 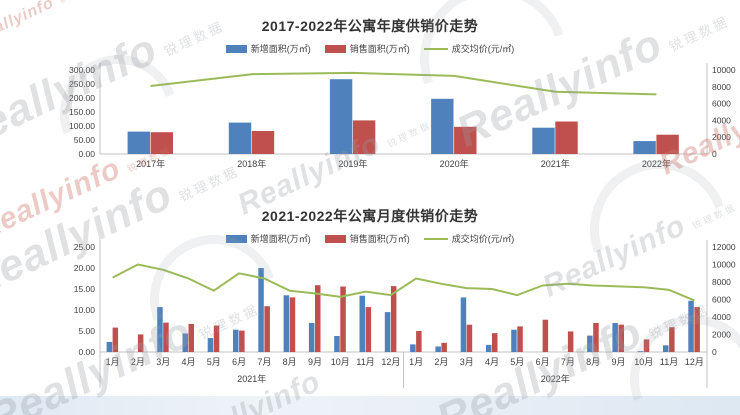 What do you see at coordinates (352, 163) in the screenshot?
I see `category-label: 2019年` at bounding box center [352, 163].